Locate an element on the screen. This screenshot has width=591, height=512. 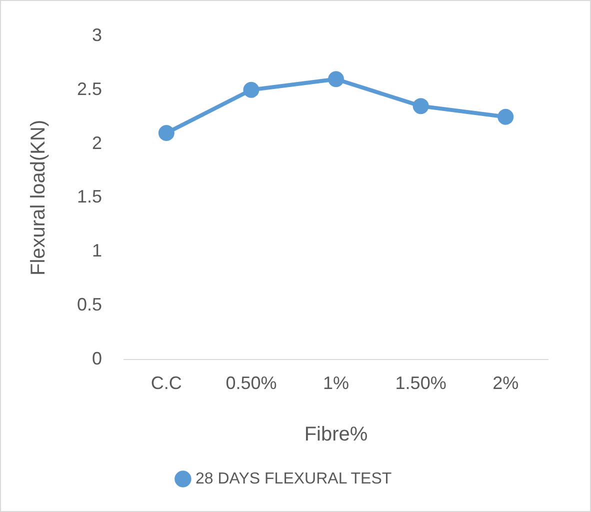
x-axis-title: Fibre% is located at coordinates (336, 435).